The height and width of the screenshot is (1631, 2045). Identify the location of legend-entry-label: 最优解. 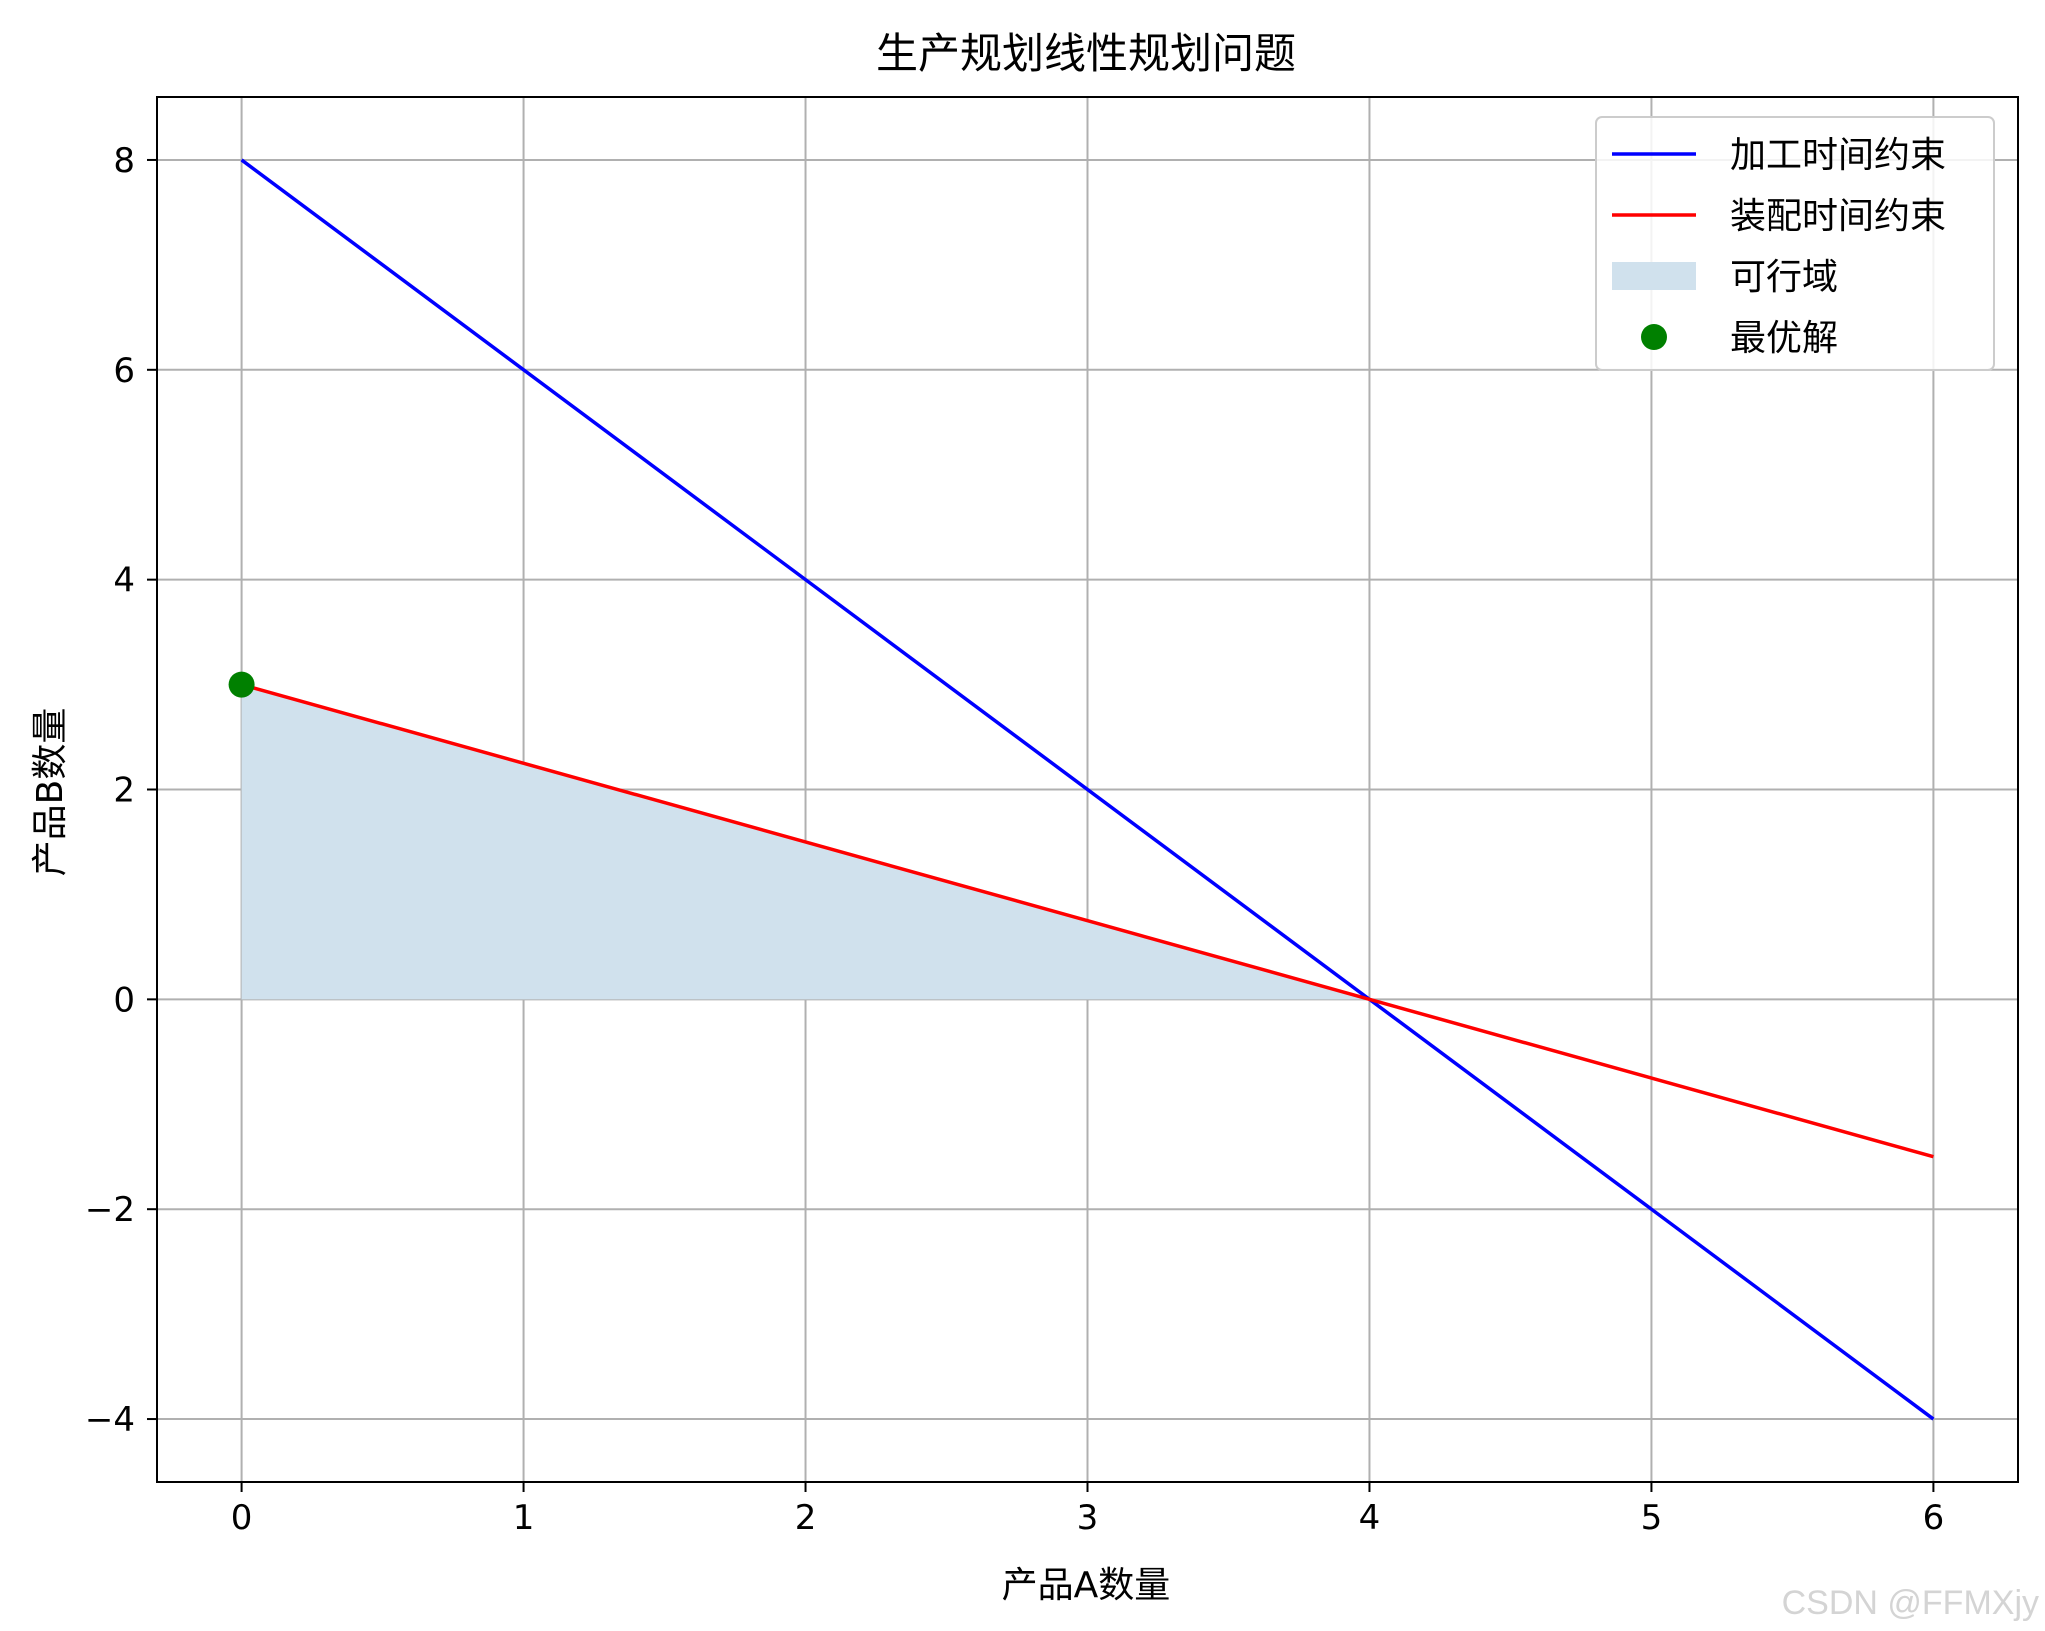
(1784, 338).